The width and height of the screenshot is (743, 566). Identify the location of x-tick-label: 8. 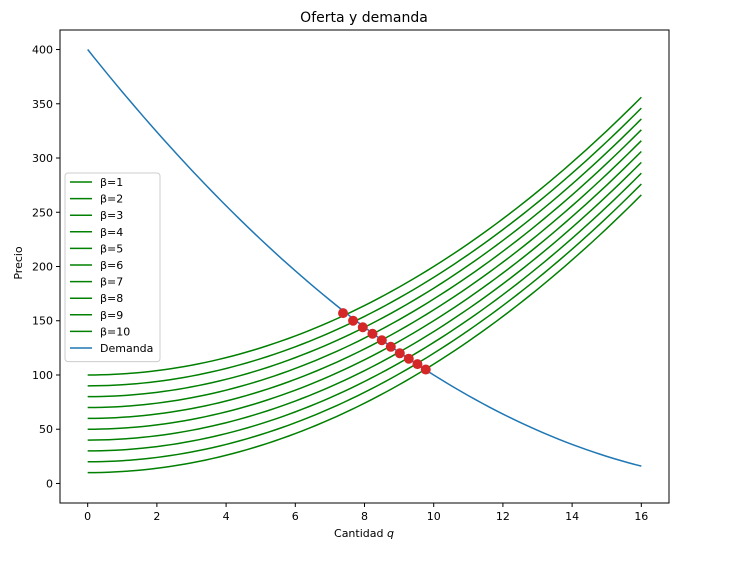
(364, 516).